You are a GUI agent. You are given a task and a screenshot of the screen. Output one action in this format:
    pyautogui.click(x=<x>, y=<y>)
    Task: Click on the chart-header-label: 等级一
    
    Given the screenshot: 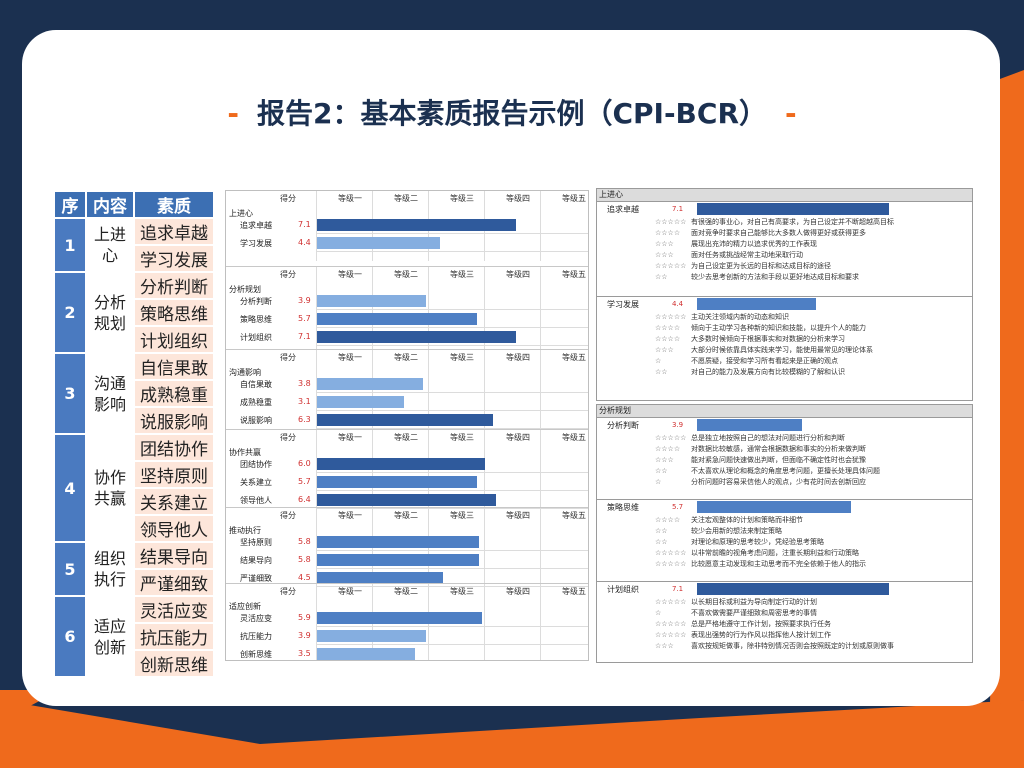 What is the action you would take?
    pyautogui.click(x=350, y=515)
    